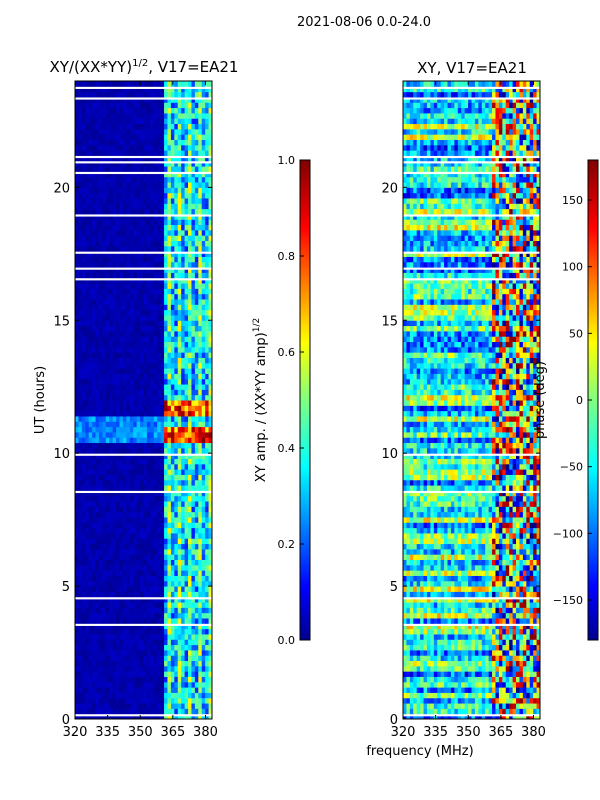 The height and width of the screenshot is (800, 600). Describe the element at coordinates (143, 87) in the screenshot. I see `left-data-gap` at that location.